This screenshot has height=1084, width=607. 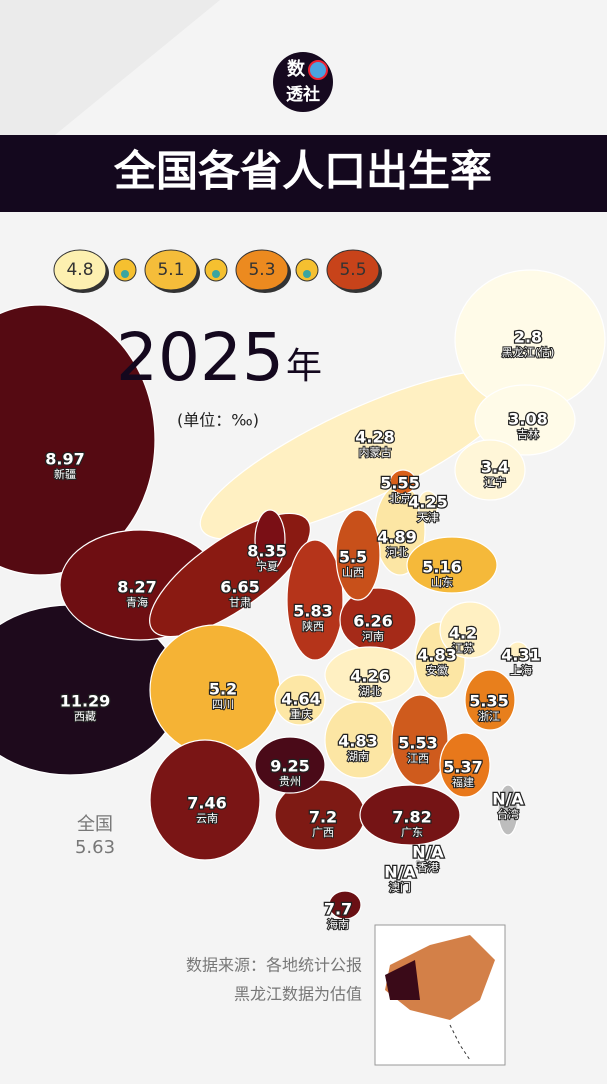 What do you see at coordinates (267, 566) in the screenshot?
I see `province-name: 宁夏` at bounding box center [267, 566].